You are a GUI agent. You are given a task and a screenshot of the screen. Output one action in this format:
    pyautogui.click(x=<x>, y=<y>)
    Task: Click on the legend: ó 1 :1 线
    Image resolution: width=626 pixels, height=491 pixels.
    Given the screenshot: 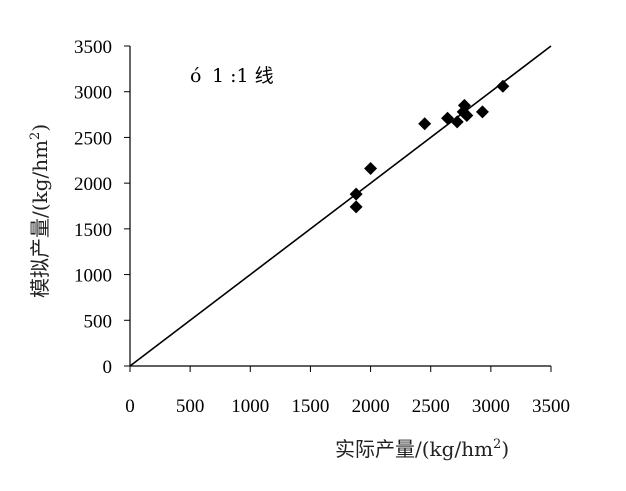 What is the action you would take?
    pyautogui.click(x=232, y=76)
    